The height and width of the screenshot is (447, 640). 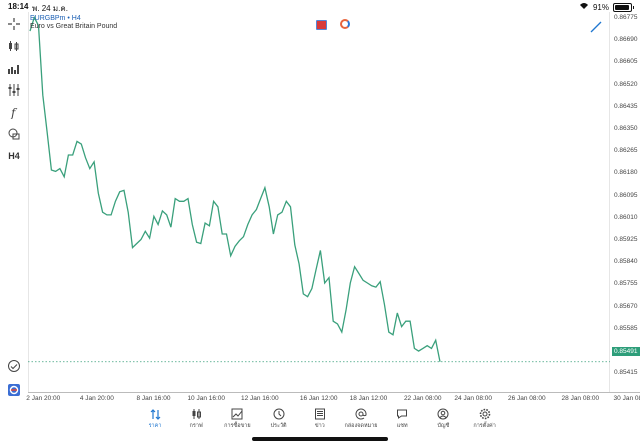 What do you see at coordinates (402, 426) in the screenshot?
I see `tab-label: แชท` at bounding box center [402, 426].